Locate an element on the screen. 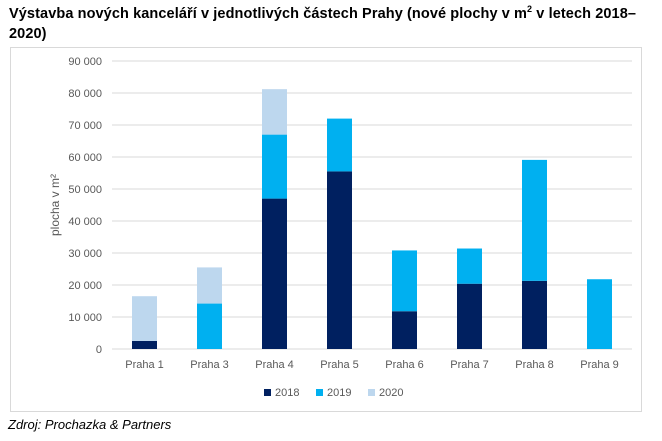 The width and height of the screenshot is (662, 441). y-tick-label: 40 000 is located at coordinates (85, 222).